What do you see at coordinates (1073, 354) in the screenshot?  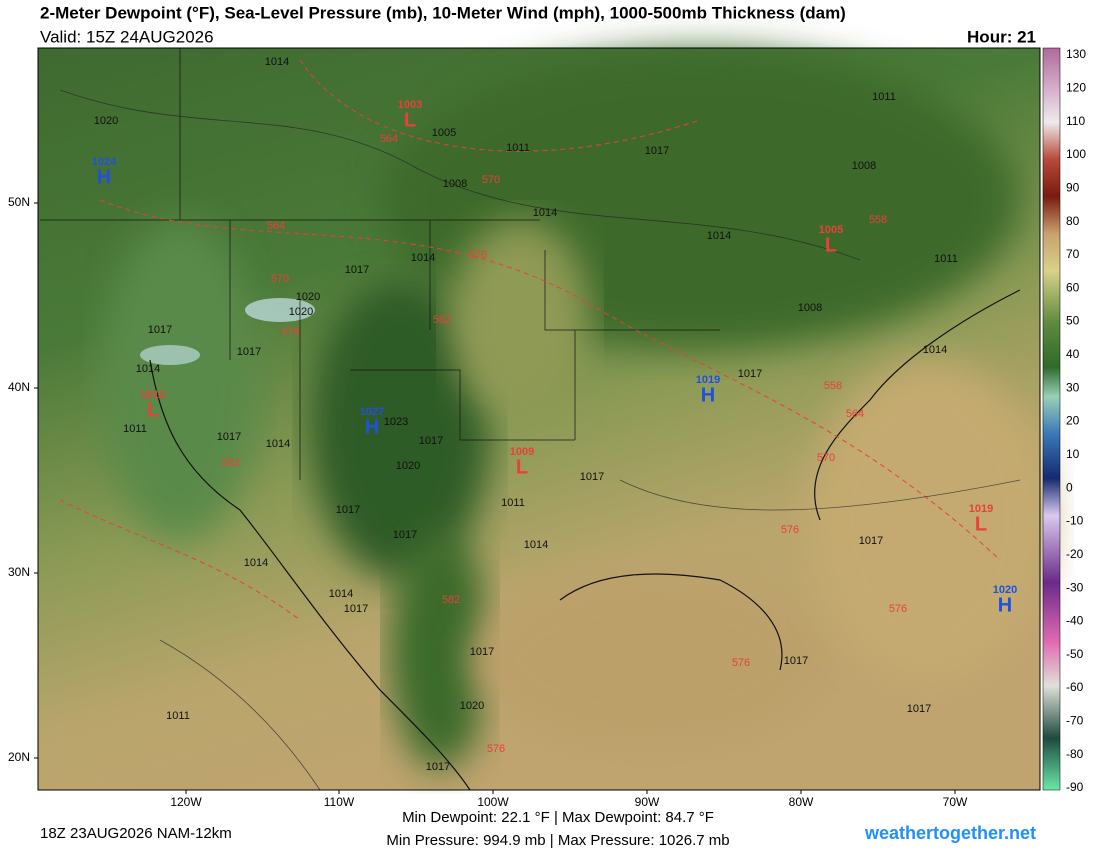 I see `colorbar-label: 40` at bounding box center [1073, 354].